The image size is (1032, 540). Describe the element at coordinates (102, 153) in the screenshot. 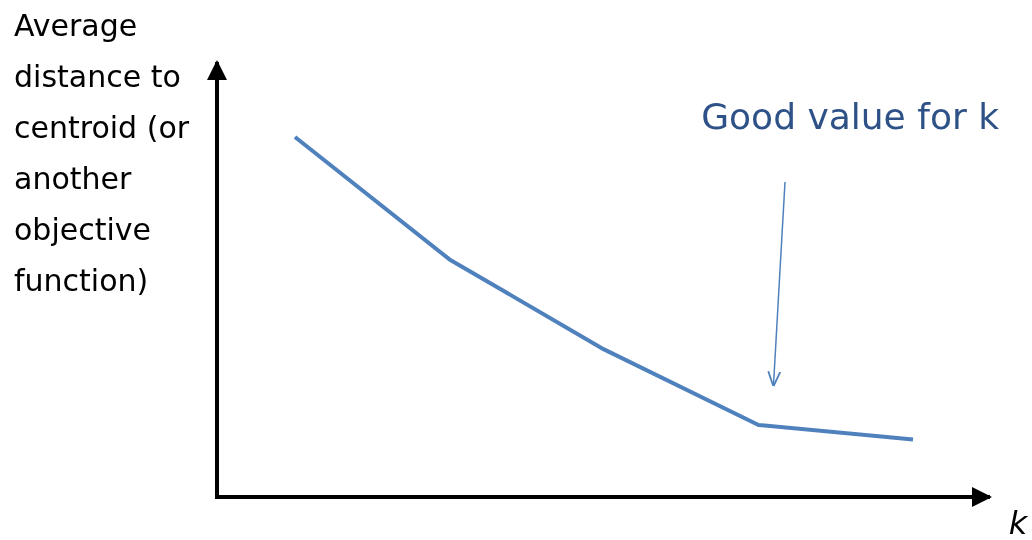

I see `y-axis-title: Average distance to centroid (or another objective function)` at that location.